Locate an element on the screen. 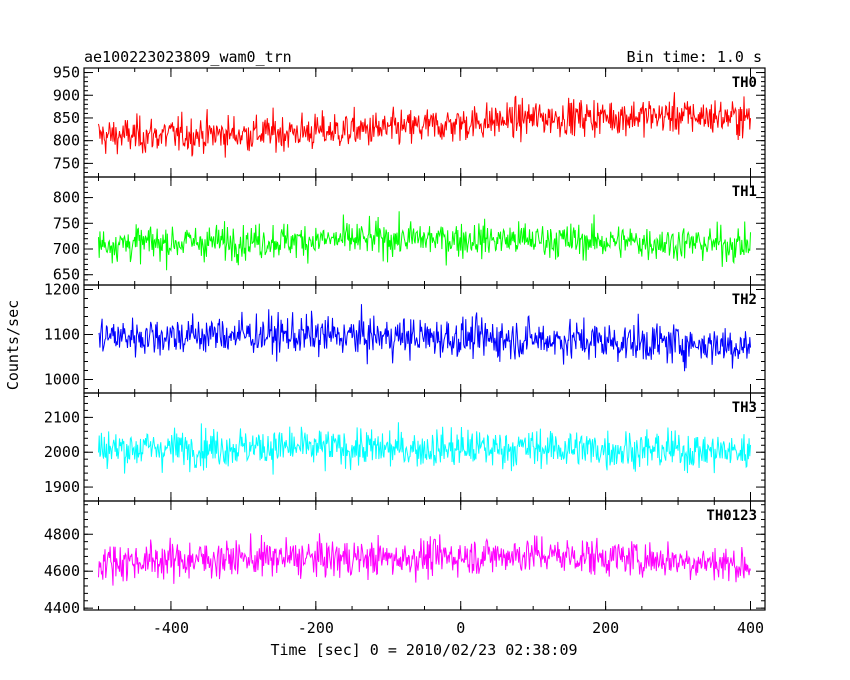 The height and width of the screenshot is (680, 850). y-tick-label: 1000 is located at coordinates (62, 380).